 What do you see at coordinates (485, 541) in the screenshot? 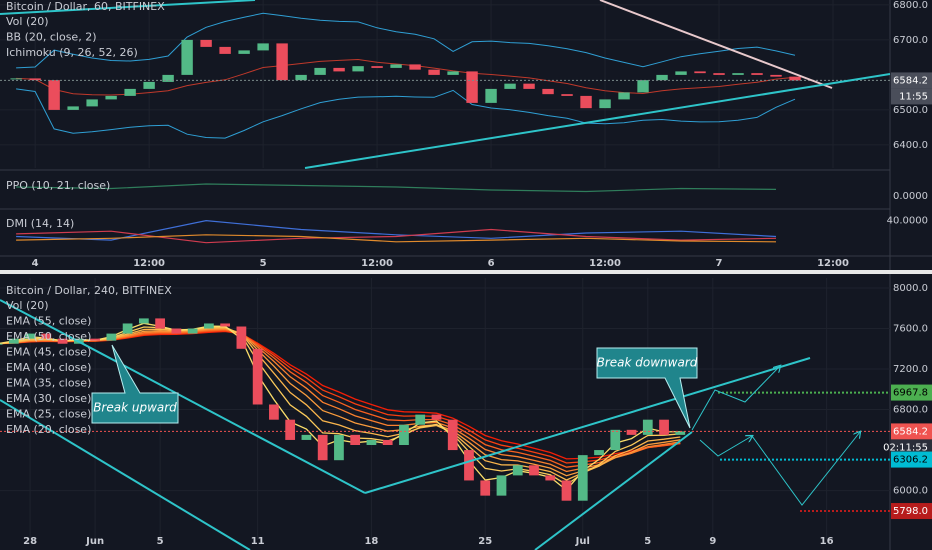
I see `x-tick-label: 25` at bounding box center [485, 541].